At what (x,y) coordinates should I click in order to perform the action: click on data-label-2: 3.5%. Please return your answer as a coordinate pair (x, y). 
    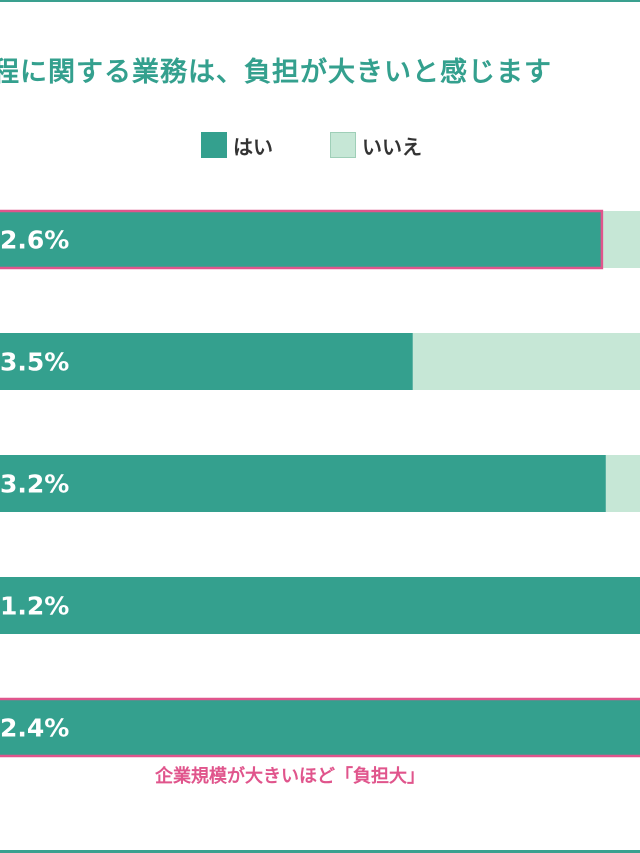
    Looking at the image, I should click on (34, 362).